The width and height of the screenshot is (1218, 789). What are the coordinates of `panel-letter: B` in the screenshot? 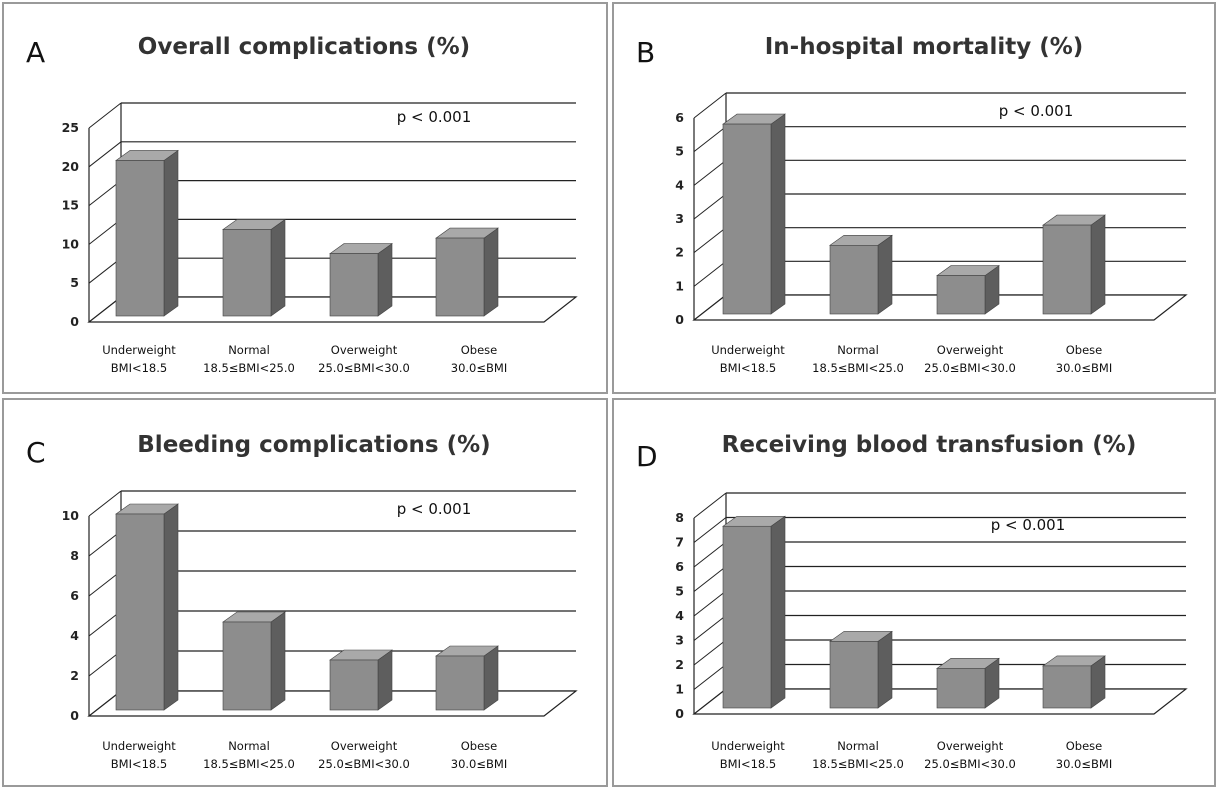 It's located at (645, 52).